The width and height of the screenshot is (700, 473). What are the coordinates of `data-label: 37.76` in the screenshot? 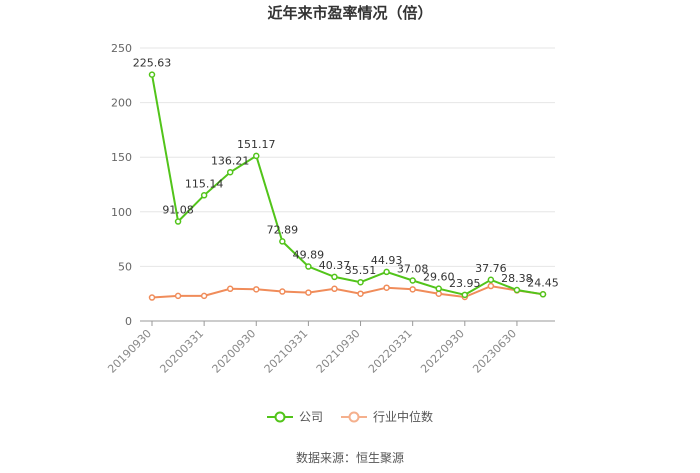 It's located at (491, 268).